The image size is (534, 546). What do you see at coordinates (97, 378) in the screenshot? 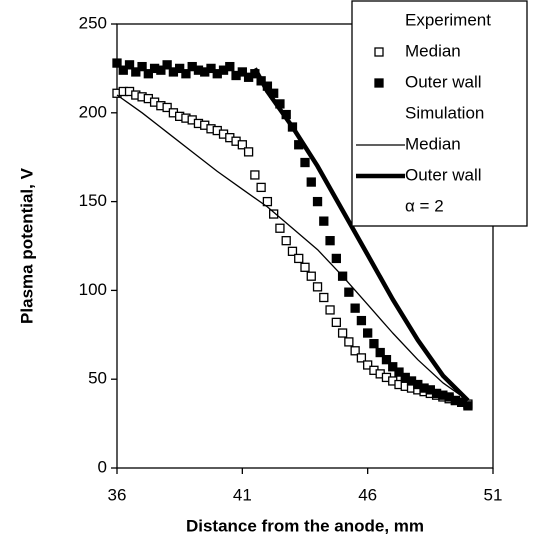
I see `y-tick-label: 50` at bounding box center [97, 378].